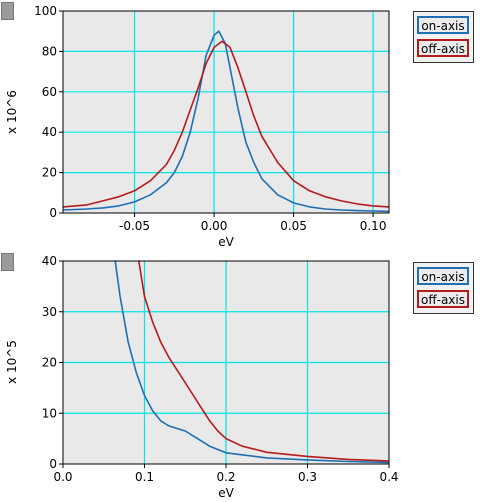  What do you see at coordinates (49, 312) in the screenshot?
I see `y-tick-label: 30` at bounding box center [49, 312].